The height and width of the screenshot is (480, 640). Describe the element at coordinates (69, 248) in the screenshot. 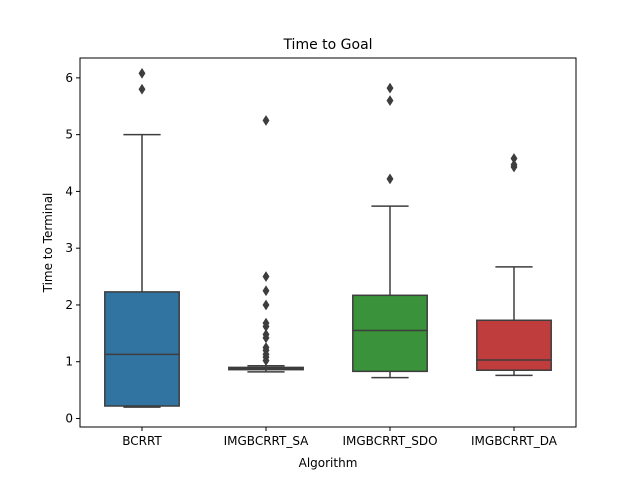

I see `y-tick-label: 3` at that location.